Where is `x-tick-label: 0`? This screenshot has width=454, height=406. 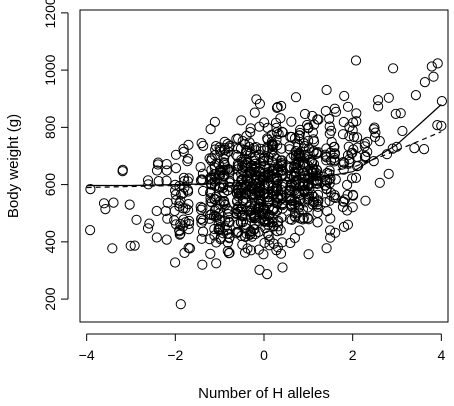
x-tick-label: 0 is located at coordinates (264, 355).